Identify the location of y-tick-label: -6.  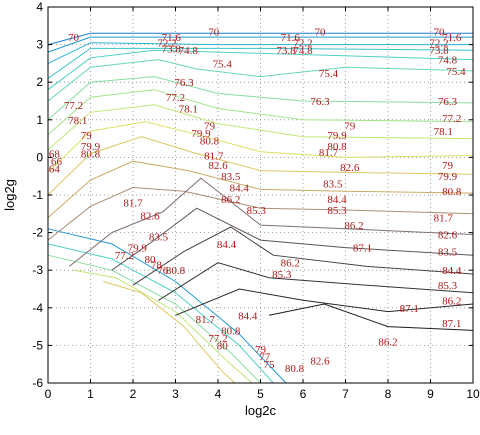
(37, 383).